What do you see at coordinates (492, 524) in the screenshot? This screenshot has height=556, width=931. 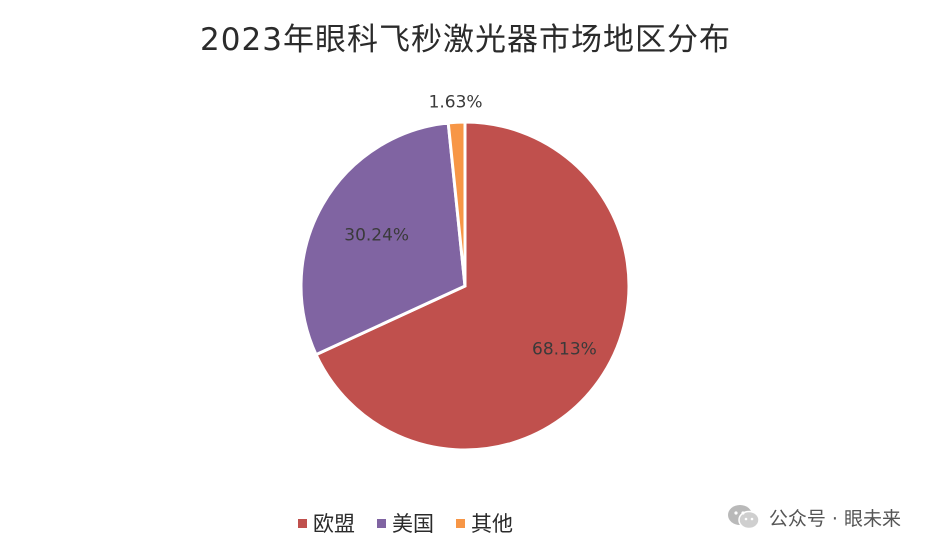 I see `legend-label-other: 其他` at bounding box center [492, 524].